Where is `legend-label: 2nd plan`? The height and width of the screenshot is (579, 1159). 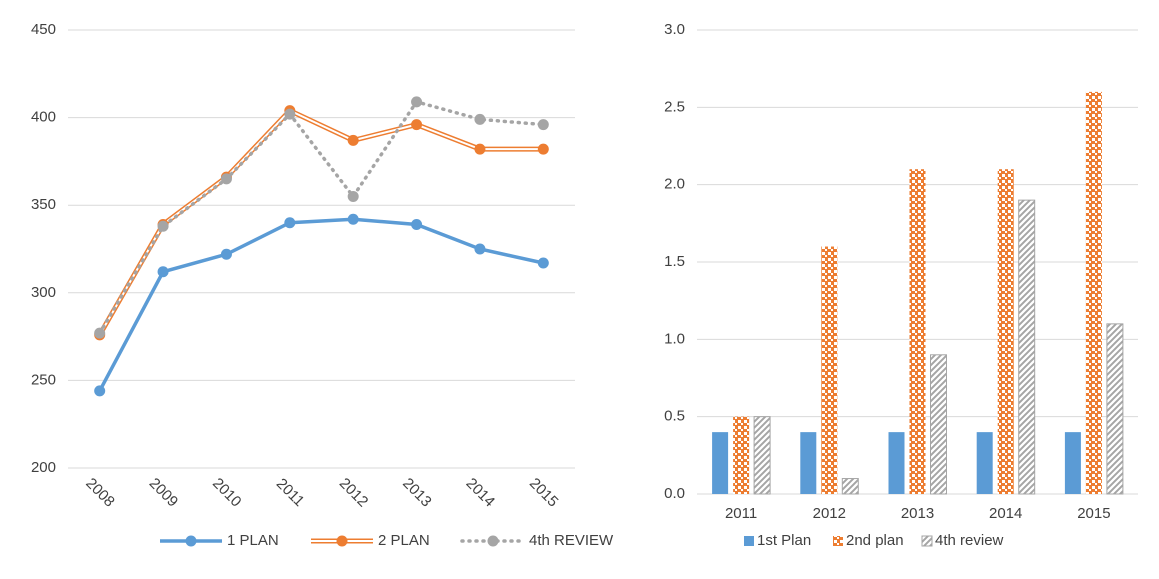 legend-label: 2nd plan is located at coordinates (875, 540).